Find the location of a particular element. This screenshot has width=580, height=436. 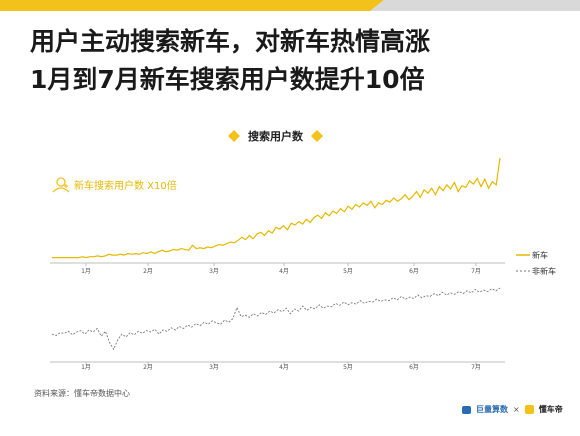

bottom-chart-tick-label: 1月 is located at coordinates (86, 367).